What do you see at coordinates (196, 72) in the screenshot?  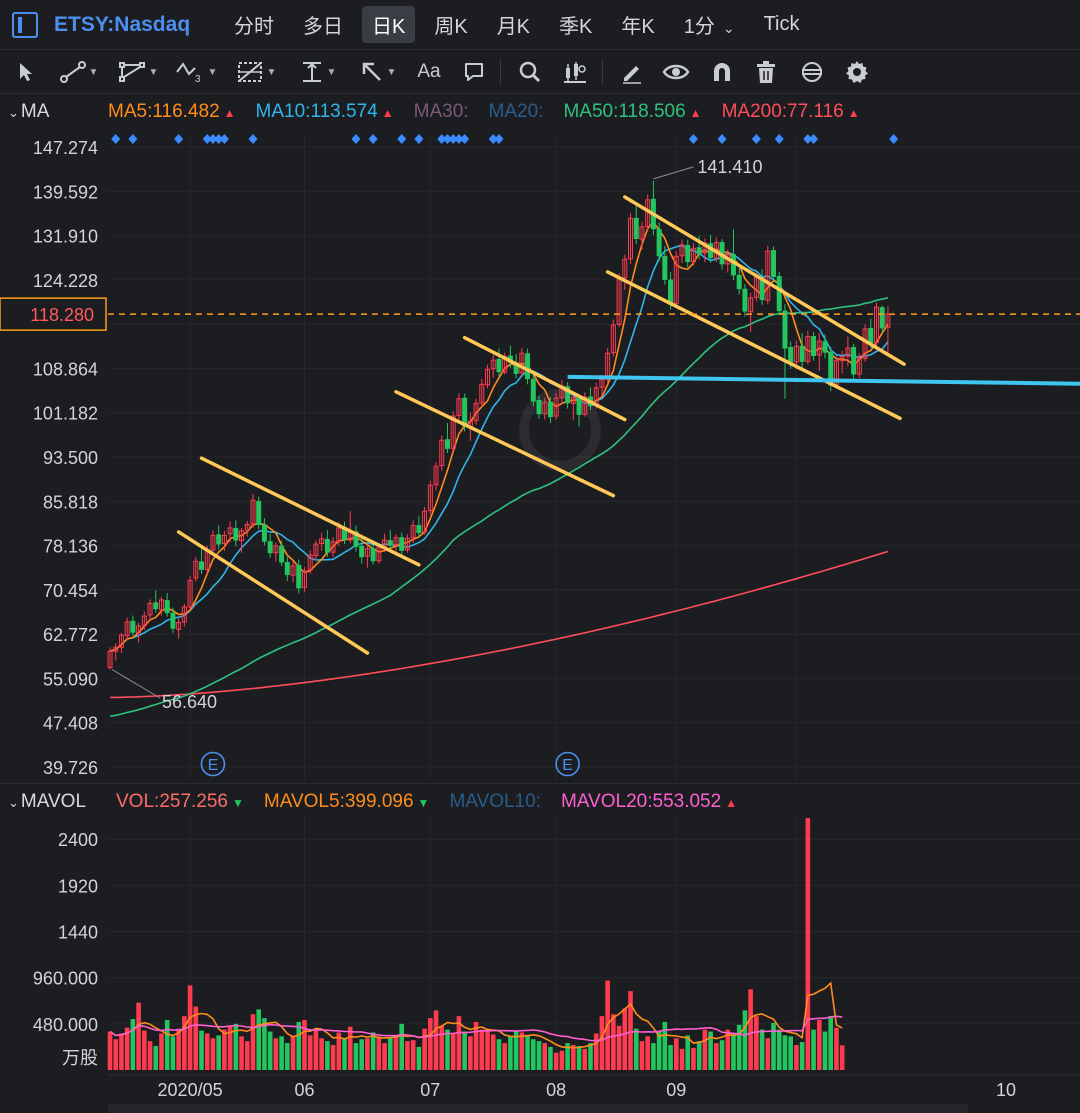 I see `wave-icon: 3 ▼` at bounding box center [196, 72].